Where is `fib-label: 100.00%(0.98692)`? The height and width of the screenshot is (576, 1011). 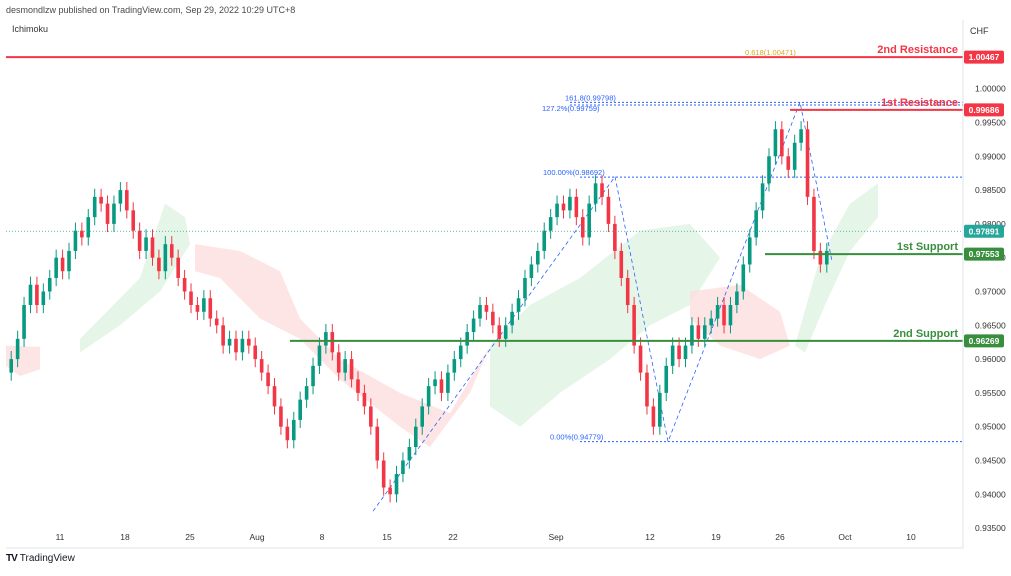 fib-label: 100.00%(0.98692) is located at coordinates (574, 172).